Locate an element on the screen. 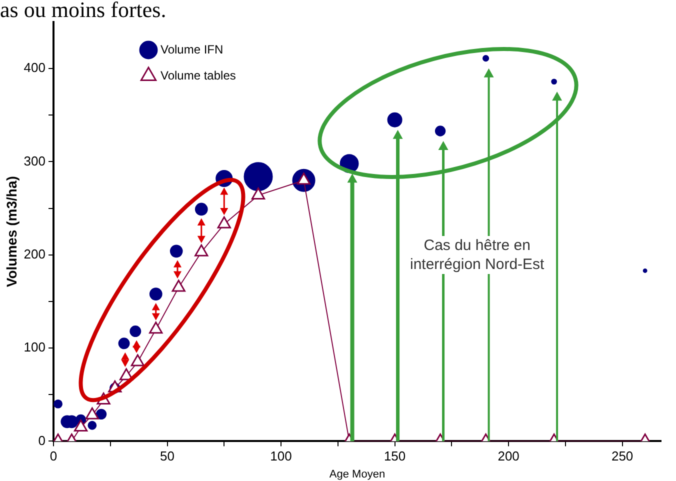 The image size is (676, 481). y-tick-label: 200 is located at coordinates (35, 254).